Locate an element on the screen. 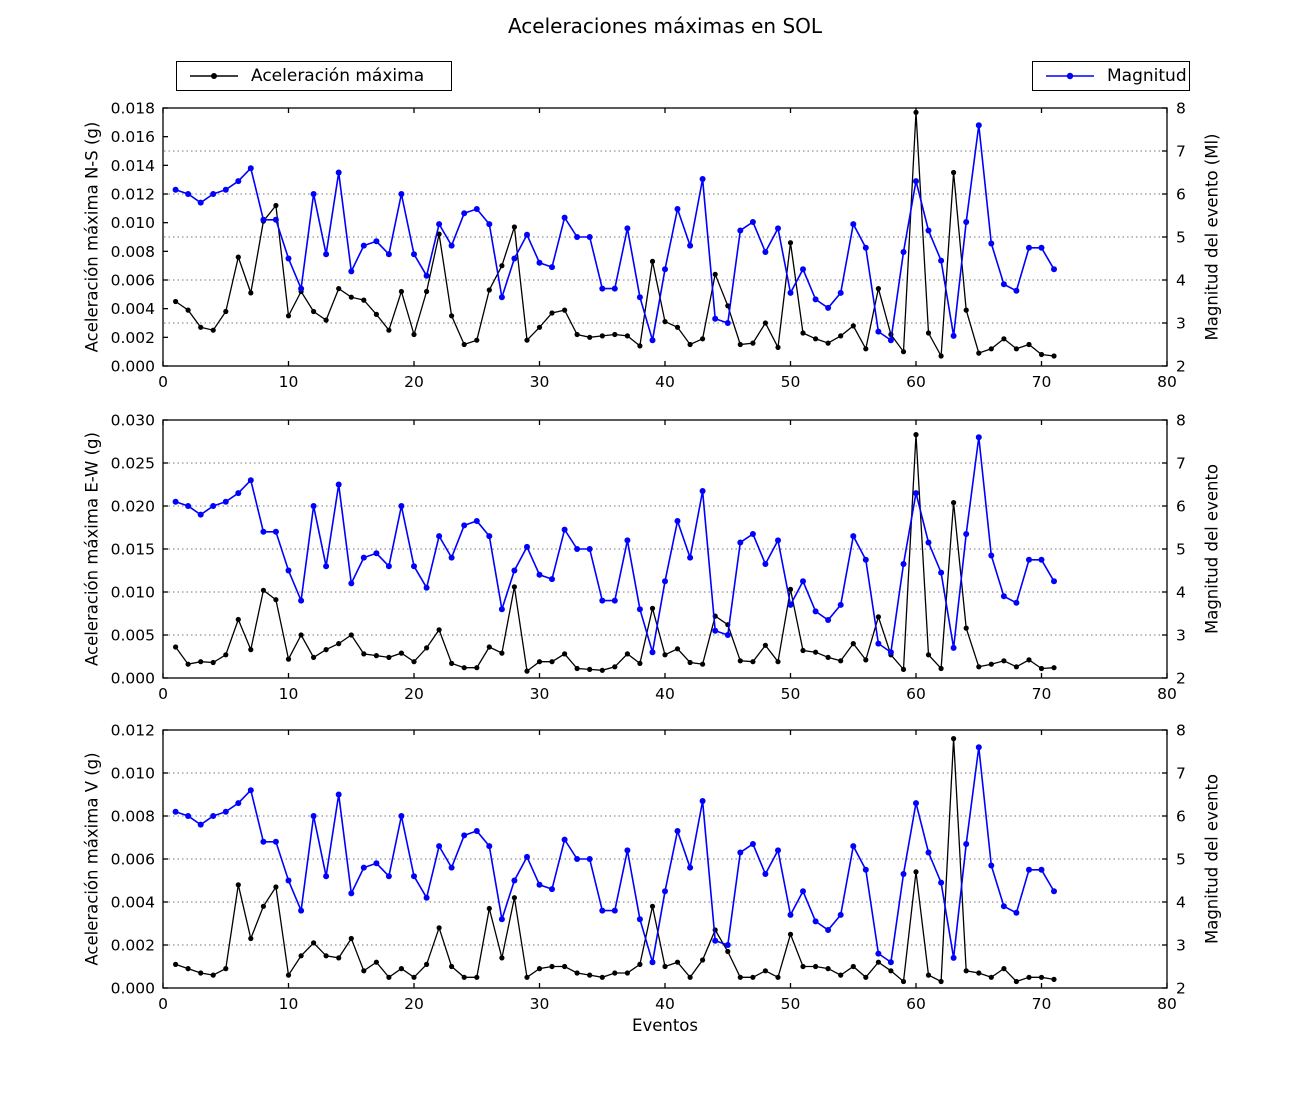 The image size is (1300, 1100). x-tick-label: 0 is located at coordinates (163, 382).